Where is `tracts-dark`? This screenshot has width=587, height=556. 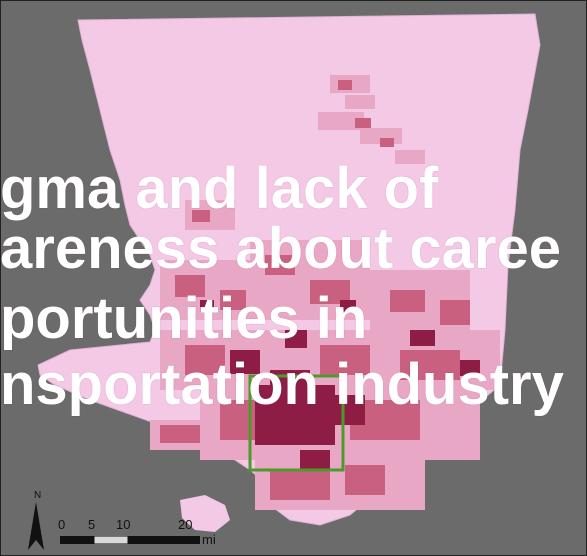 tracts-dark is located at coordinates (340, 385).